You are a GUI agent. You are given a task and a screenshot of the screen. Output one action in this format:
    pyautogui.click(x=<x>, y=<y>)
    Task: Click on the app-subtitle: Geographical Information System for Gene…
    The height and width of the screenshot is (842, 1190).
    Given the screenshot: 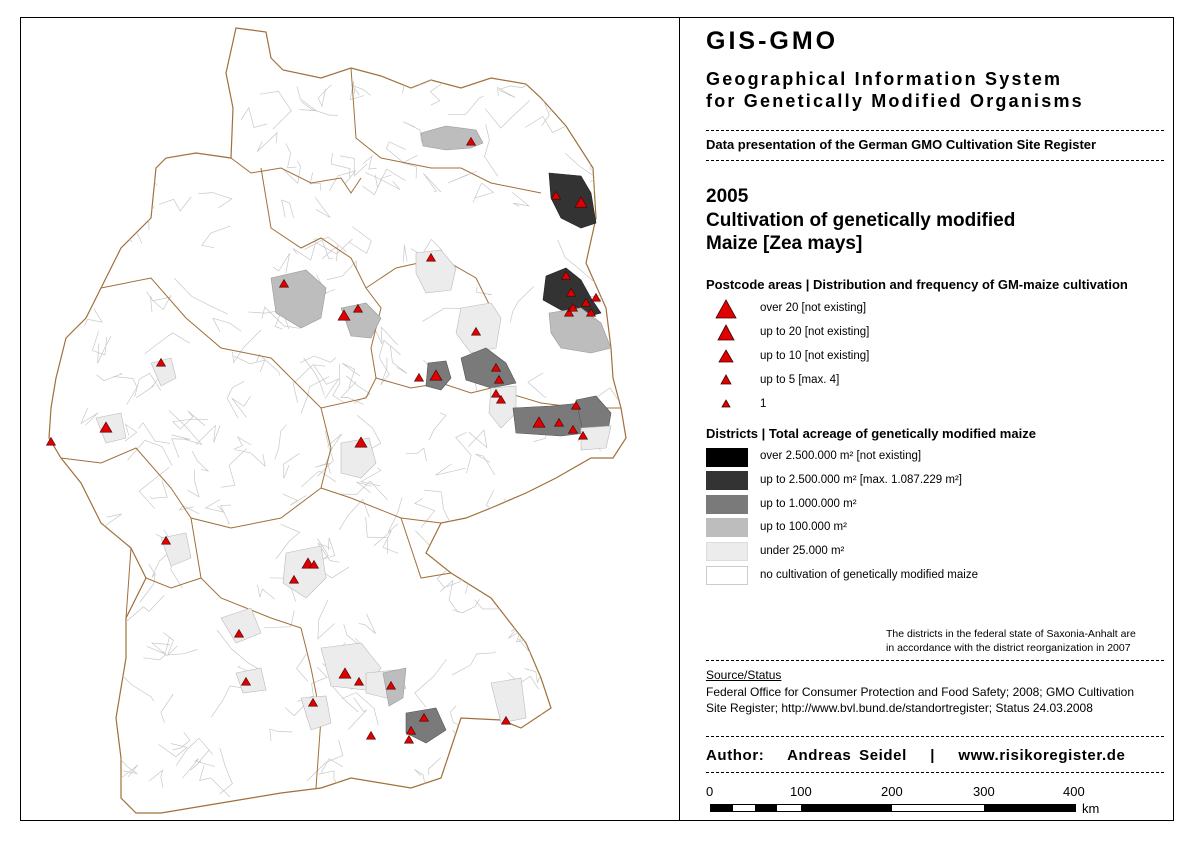 What is the action you would take?
    pyautogui.click(x=895, y=90)
    